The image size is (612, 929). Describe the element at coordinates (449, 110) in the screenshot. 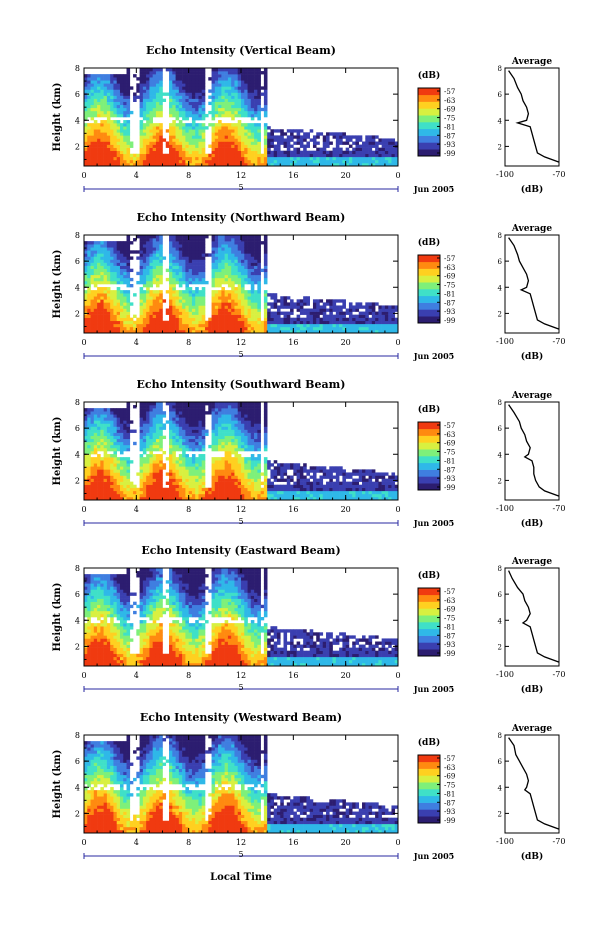

I see `colorbar-tick-label: -69` at that location.